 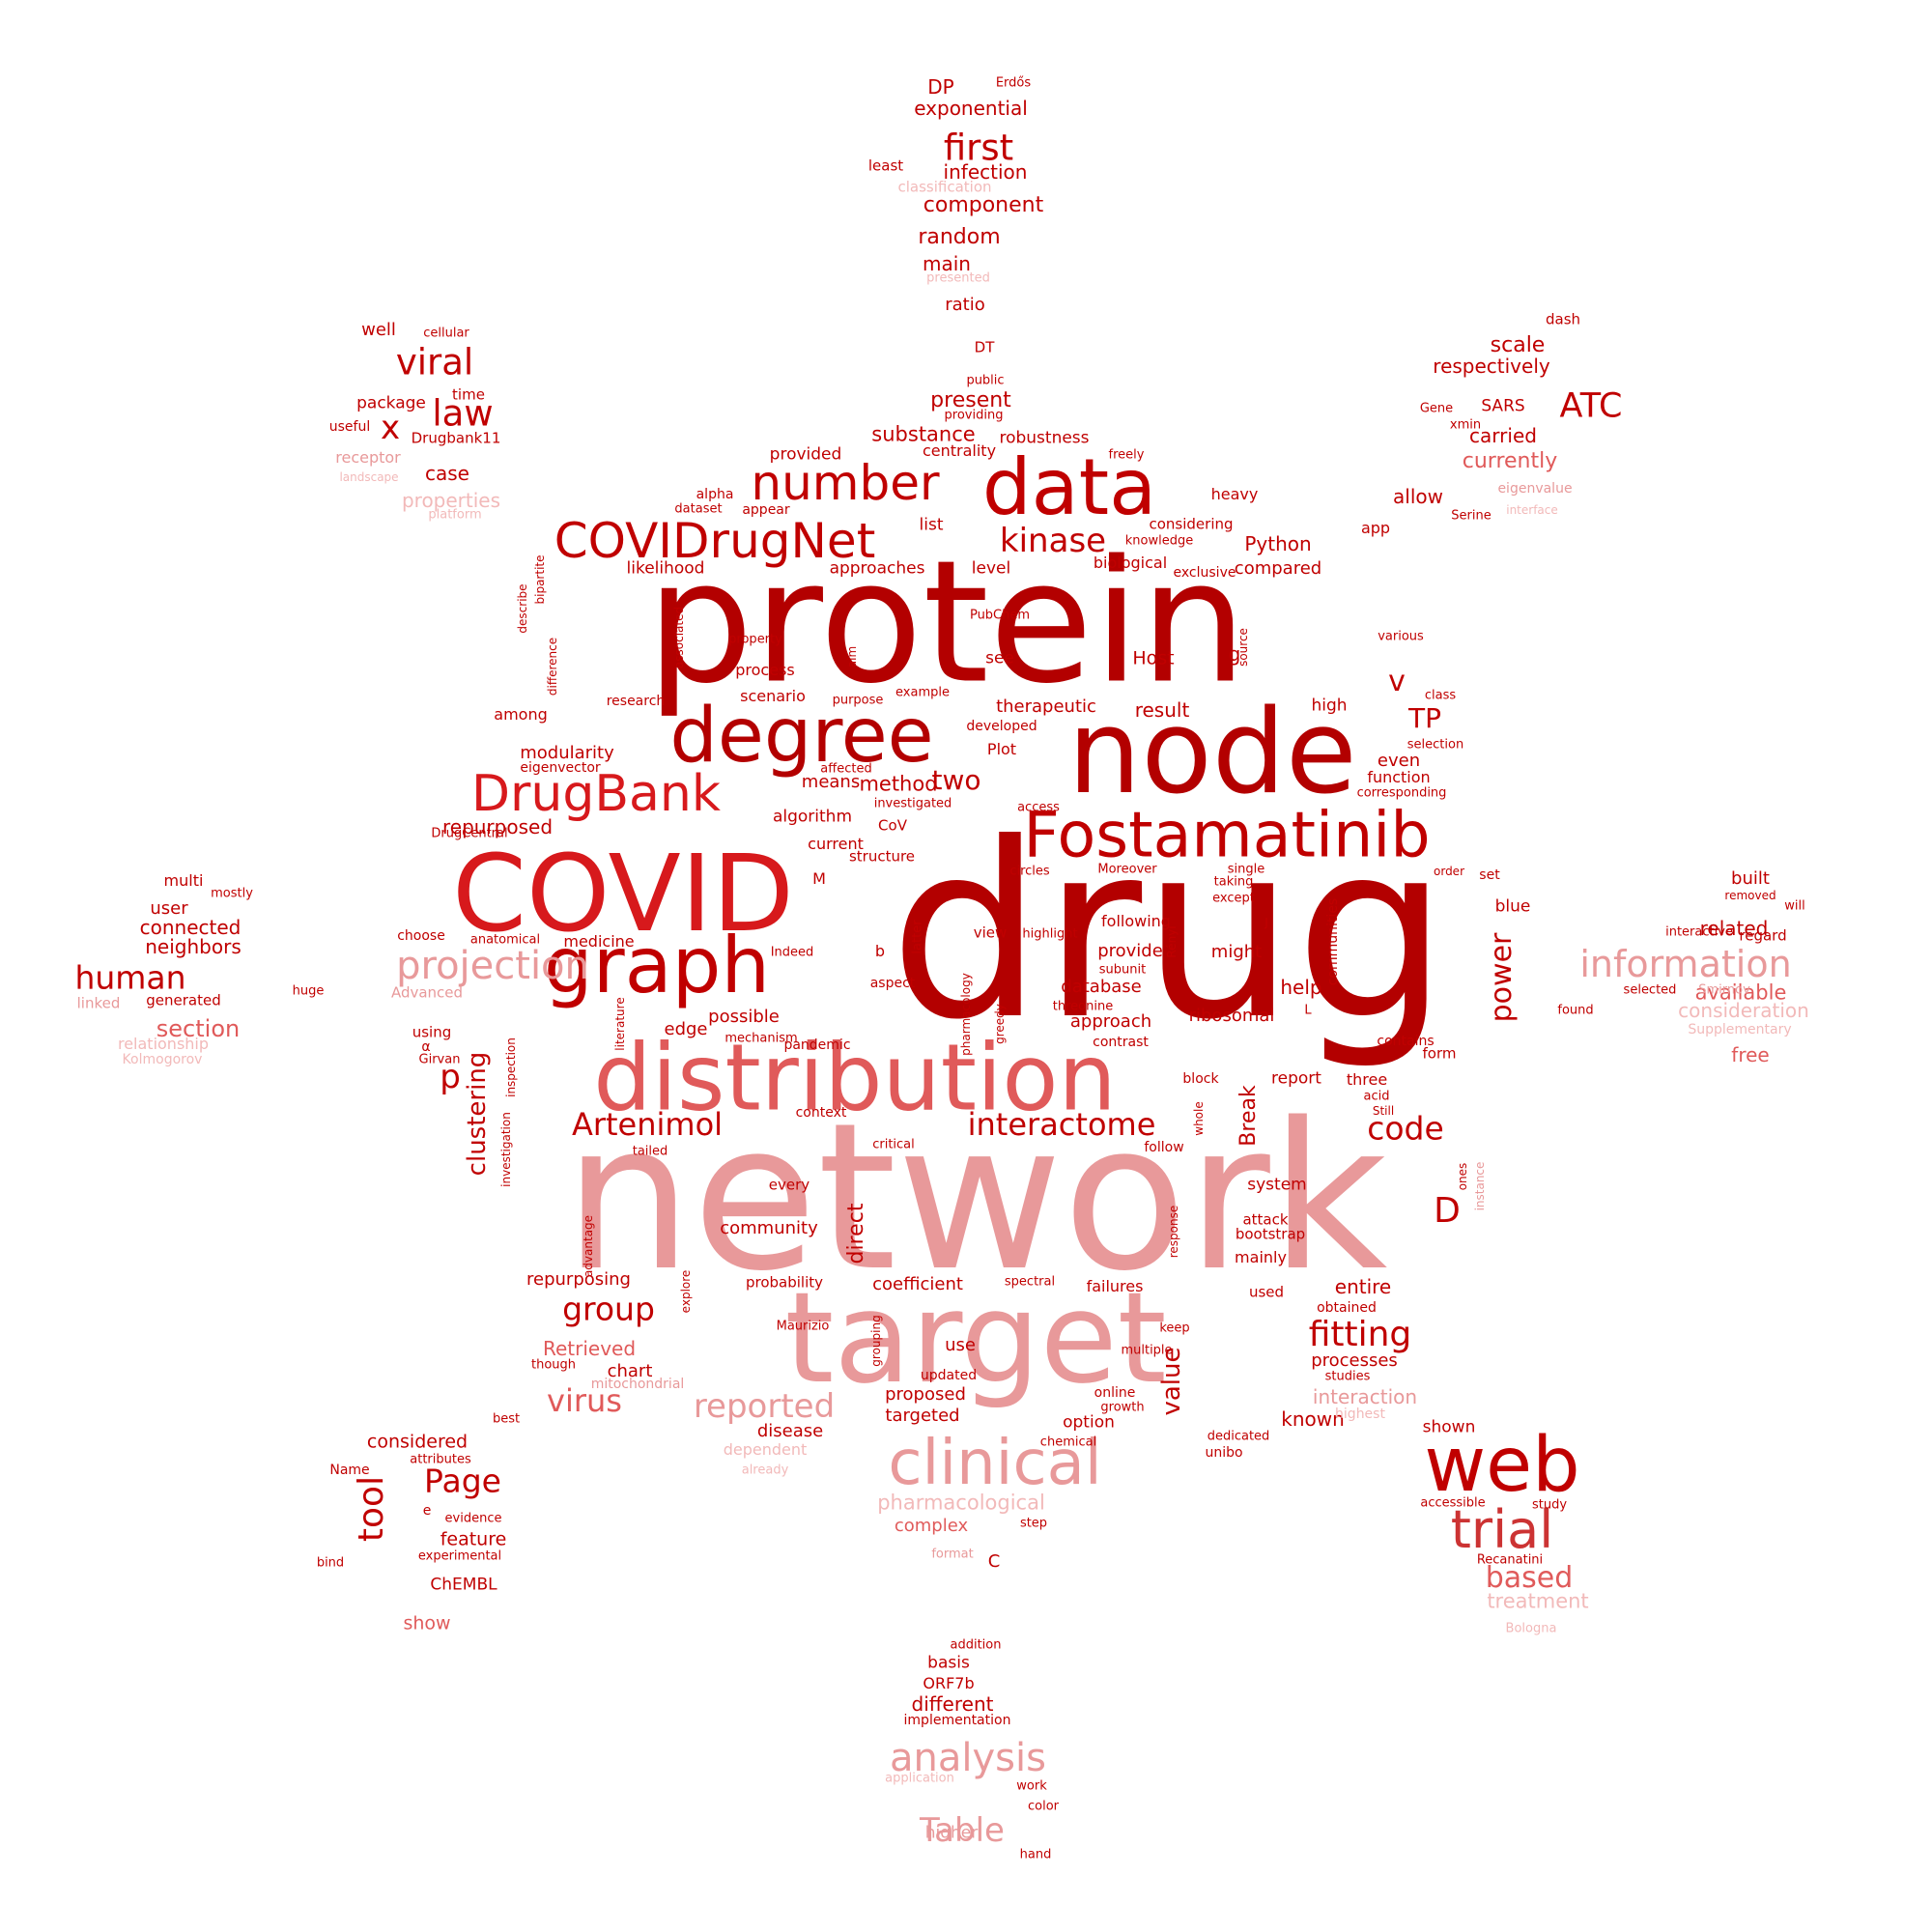 I want to click on word-205: probability, so click(x=784, y=1282).